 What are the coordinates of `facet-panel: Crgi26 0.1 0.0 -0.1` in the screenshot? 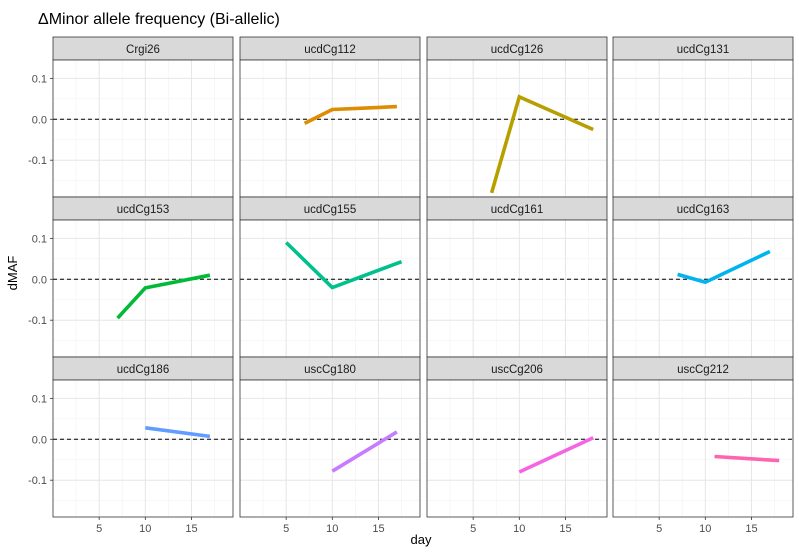 It's located at (131, 117).